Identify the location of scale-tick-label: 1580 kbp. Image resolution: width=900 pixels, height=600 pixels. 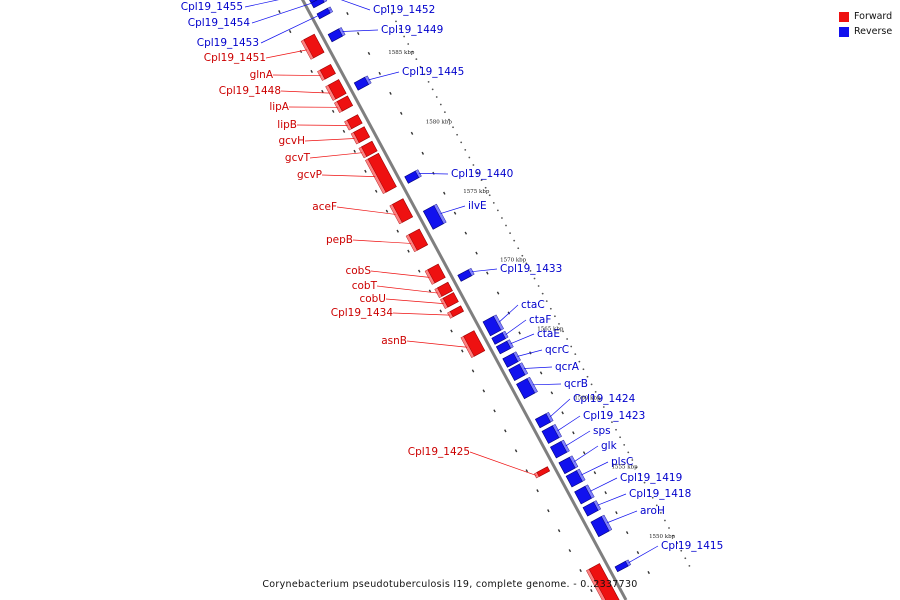
(439, 122).